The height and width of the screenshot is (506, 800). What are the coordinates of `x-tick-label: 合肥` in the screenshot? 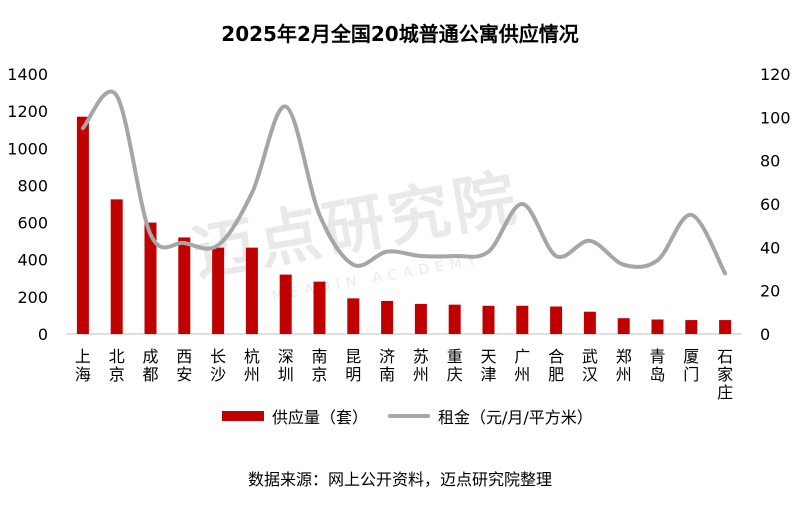 It's located at (556, 365).